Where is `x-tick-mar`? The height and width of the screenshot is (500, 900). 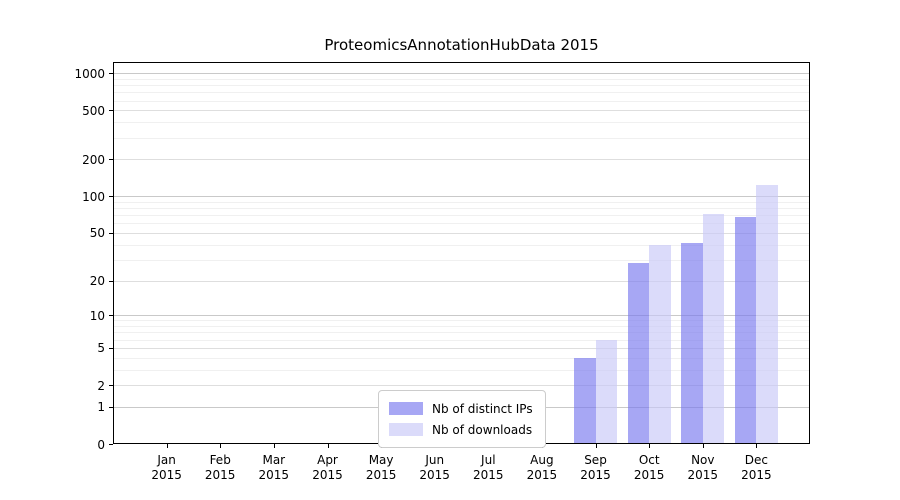 x-tick-mar is located at coordinates (274, 446).